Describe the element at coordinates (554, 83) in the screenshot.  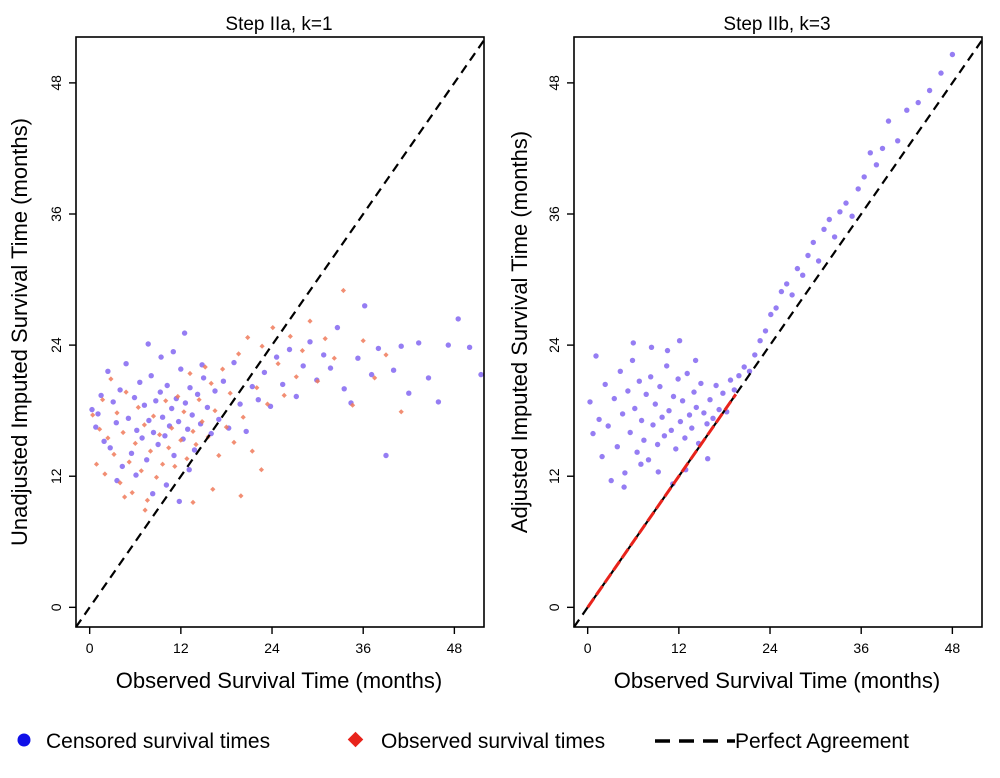
I see `y-tick-label: 48` at that location.